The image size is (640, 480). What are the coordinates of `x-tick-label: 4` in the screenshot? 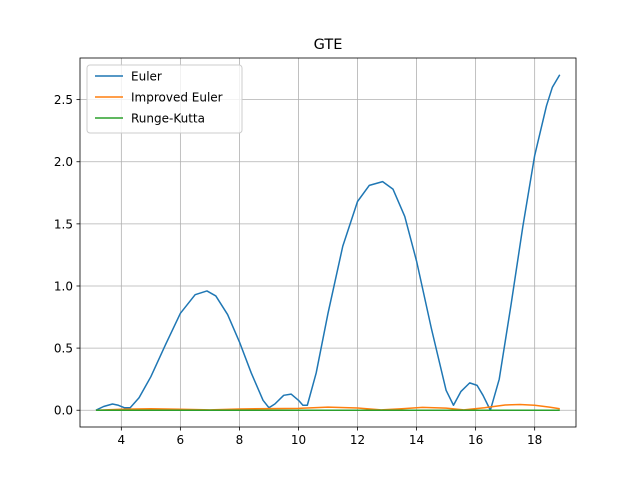 It's located at (122, 440).